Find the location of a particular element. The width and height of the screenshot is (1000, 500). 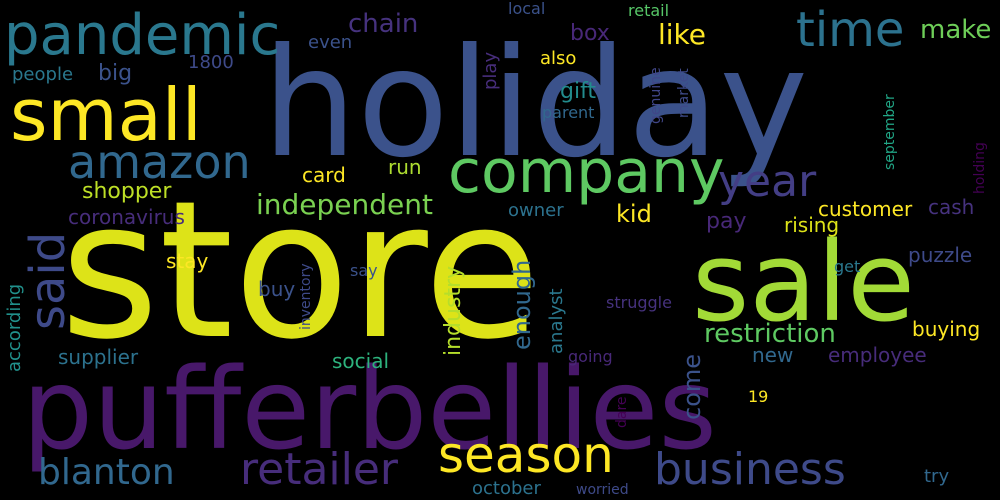

word-inventory: inventory is located at coordinates (306, 296).